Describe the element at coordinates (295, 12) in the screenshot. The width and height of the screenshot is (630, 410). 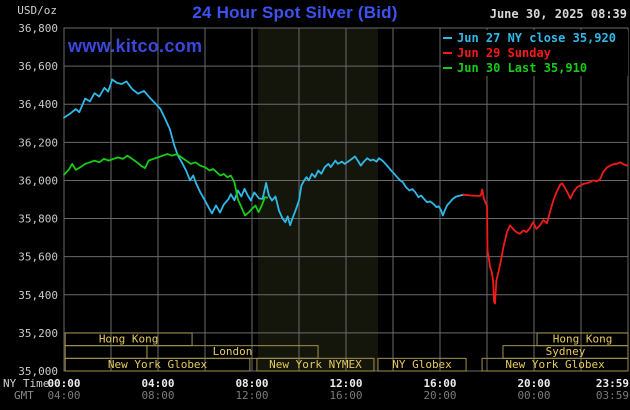
I see `page-title: 24 Hour Spot Silver (Bid)` at that location.